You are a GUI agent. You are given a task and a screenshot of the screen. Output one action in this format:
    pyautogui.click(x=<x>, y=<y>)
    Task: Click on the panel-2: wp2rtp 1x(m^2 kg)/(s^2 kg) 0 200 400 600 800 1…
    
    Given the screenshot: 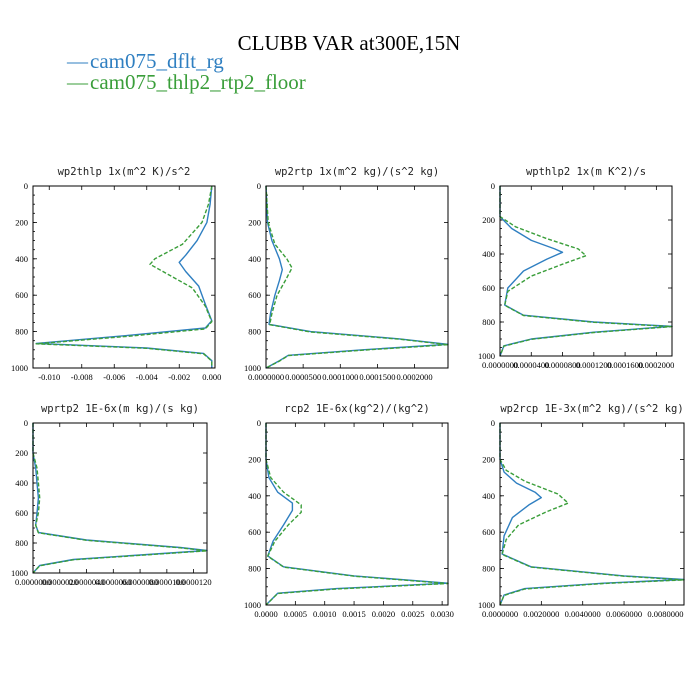 What is the action you would take?
    pyautogui.click(x=346, y=274)
    